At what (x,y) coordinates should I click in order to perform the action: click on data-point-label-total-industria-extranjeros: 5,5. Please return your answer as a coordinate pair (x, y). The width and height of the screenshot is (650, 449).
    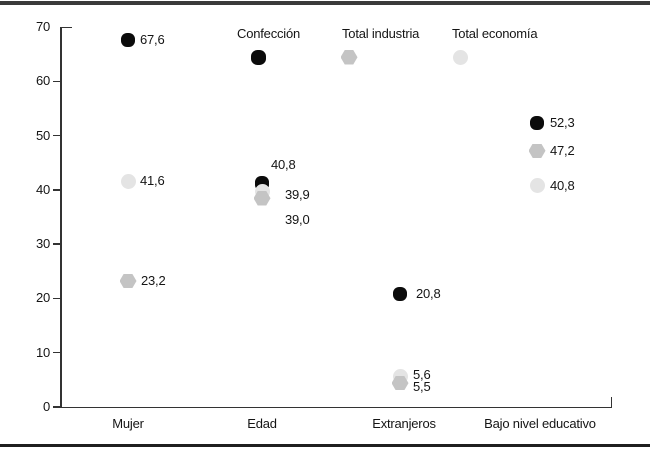
    Looking at the image, I should click on (422, 387).